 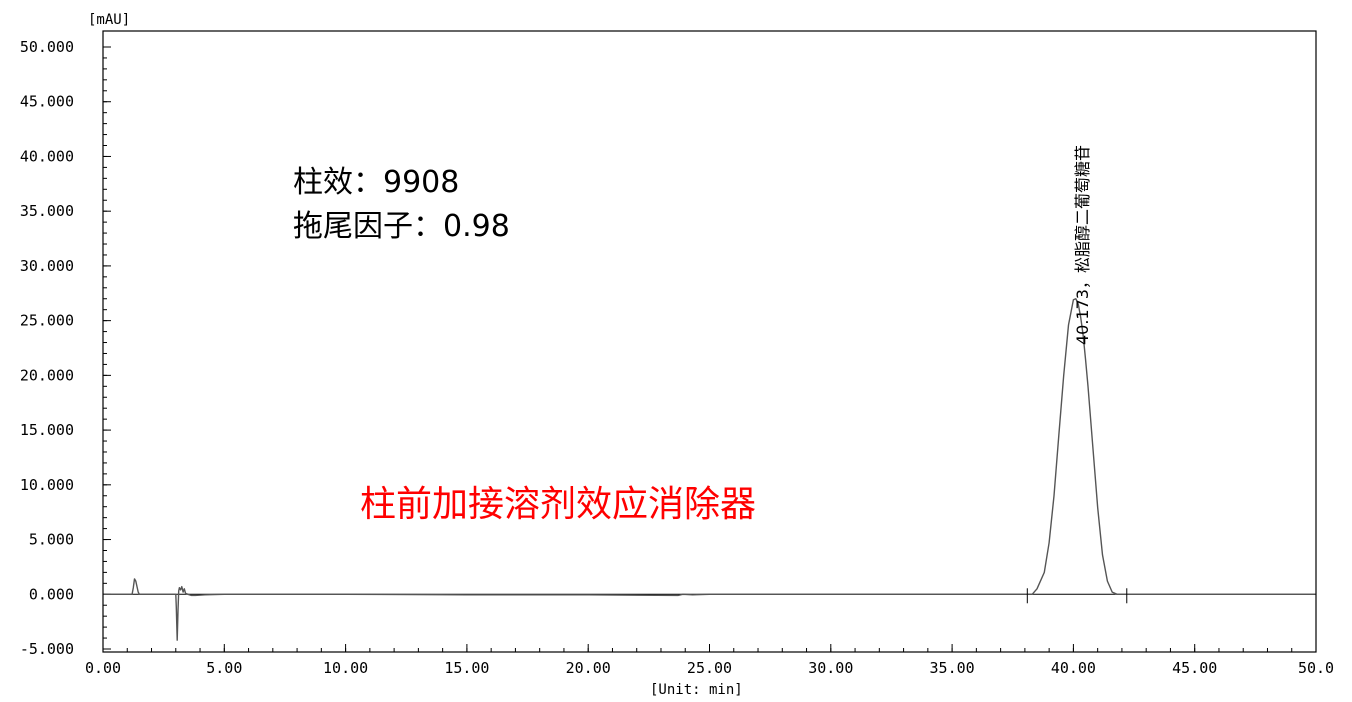 I want to click on y-tick-label: 35.000, so click(x=47, y=211).